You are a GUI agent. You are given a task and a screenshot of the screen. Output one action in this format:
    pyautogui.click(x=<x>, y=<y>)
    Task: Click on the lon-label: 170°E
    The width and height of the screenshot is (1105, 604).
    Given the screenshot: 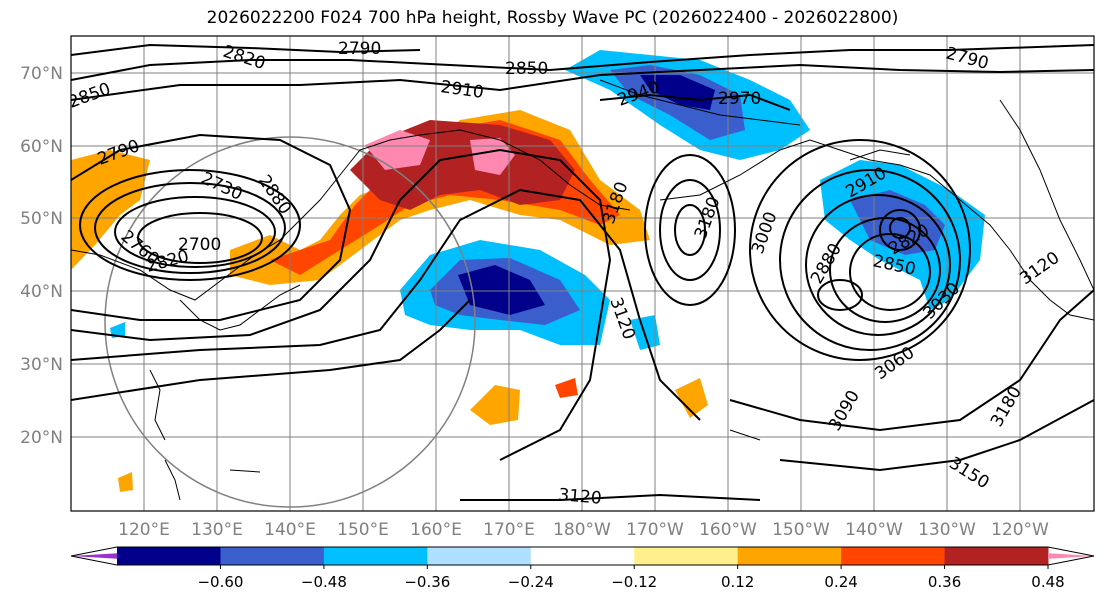 What is the action you would take?
    pyautogui.click(x=509, y=530)
    